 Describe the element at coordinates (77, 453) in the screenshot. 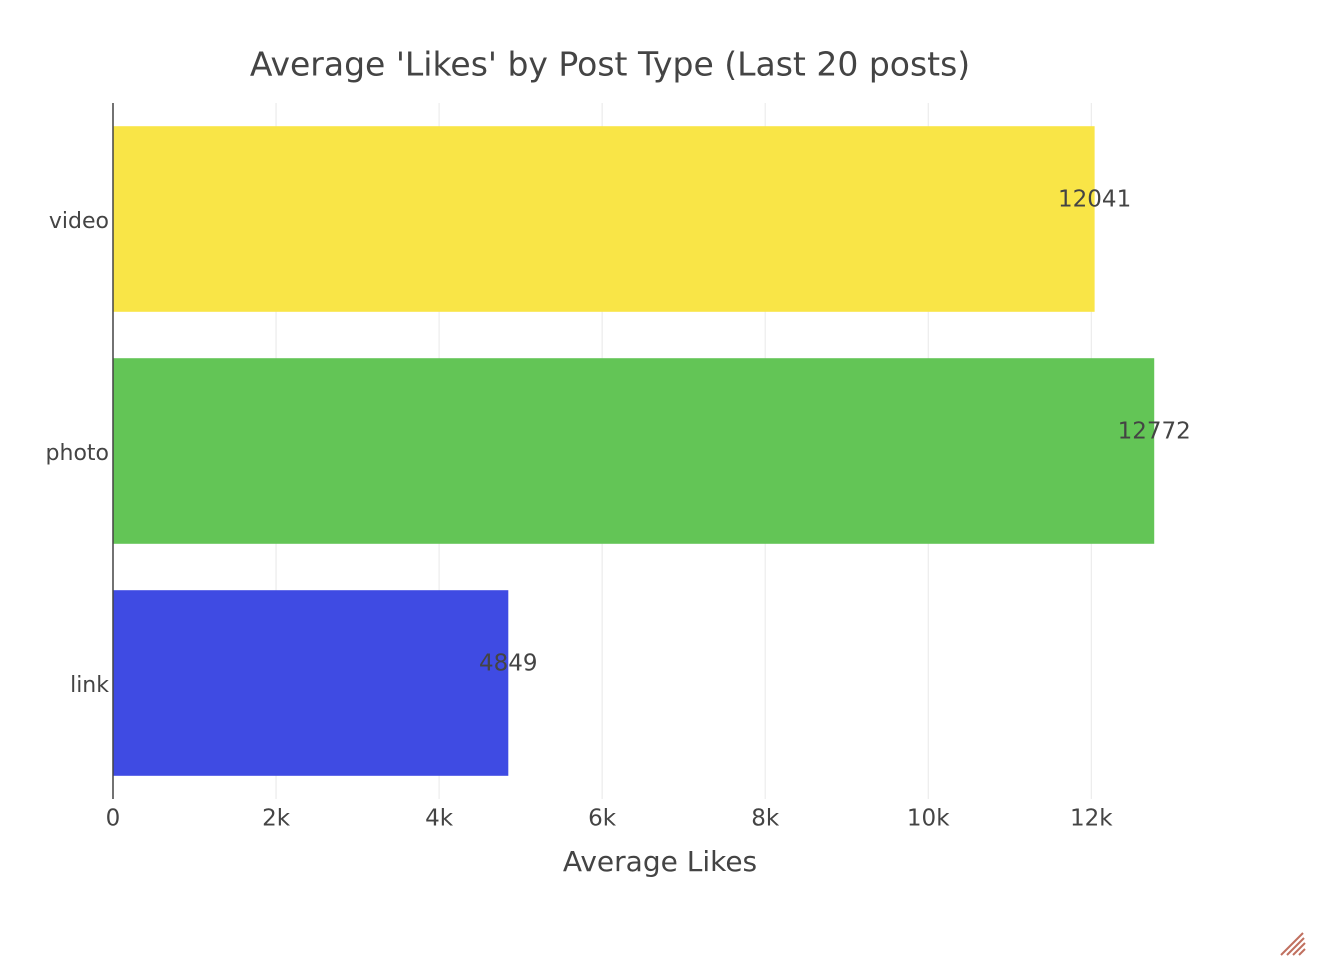

I see `y-tick-label: photo` at that location.